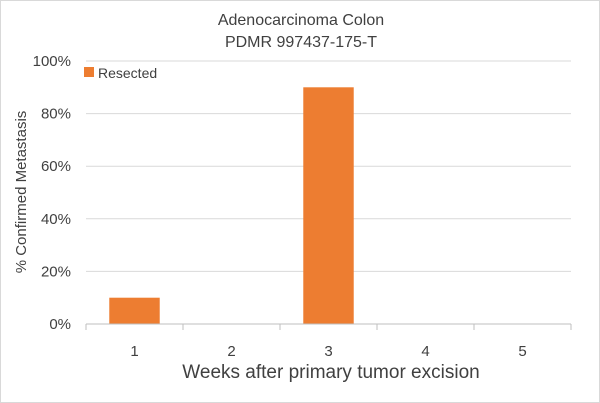  Describe the element at coordinates (231, 351) in the screenshot. I see `x-tick-label: 2` at that location.